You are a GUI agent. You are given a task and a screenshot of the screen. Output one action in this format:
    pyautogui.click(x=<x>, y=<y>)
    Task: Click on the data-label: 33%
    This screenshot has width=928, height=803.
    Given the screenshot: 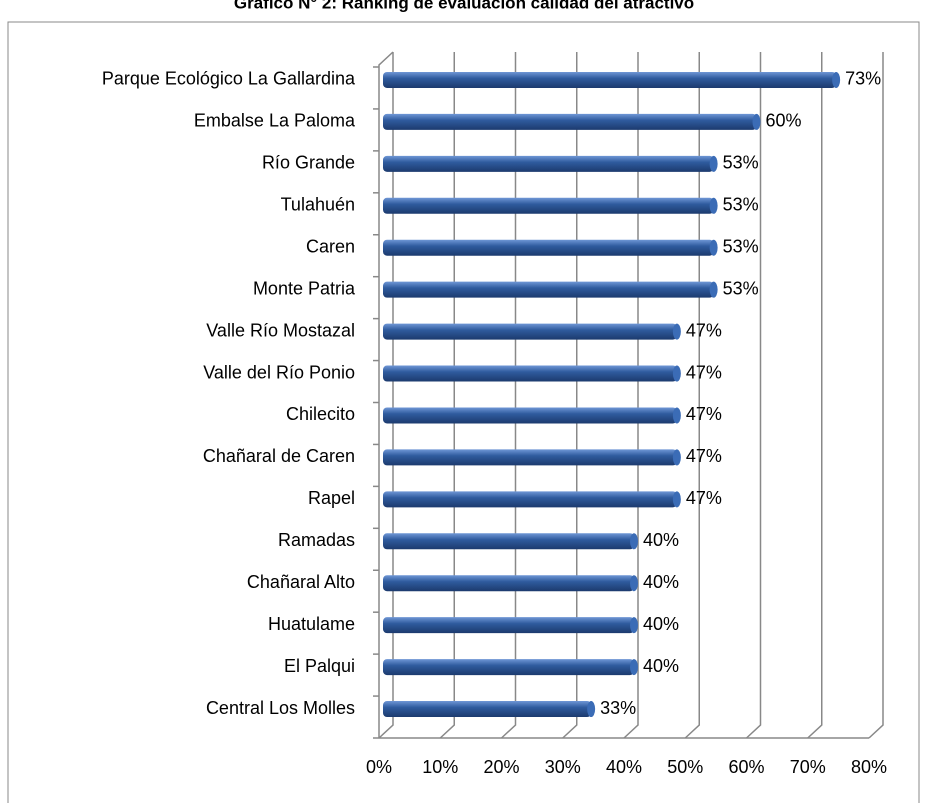 What is the action you would take?
    pyautogui.click(x=618, y=708)
    